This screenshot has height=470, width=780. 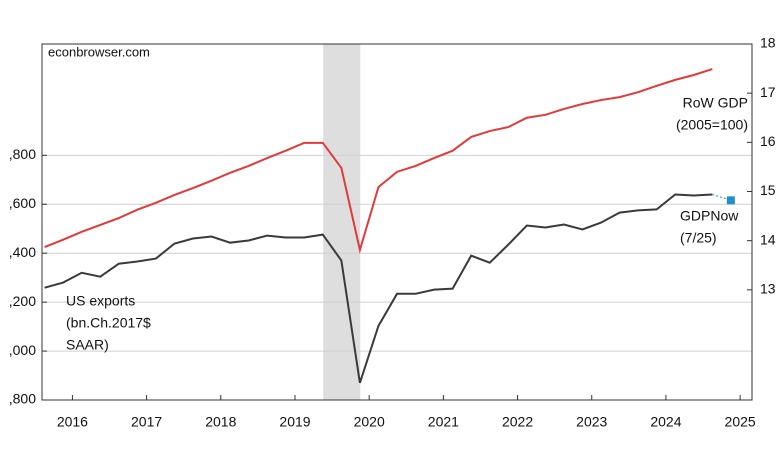 I want to click on x-tick-label: 2025, so click(x=740, y=422).